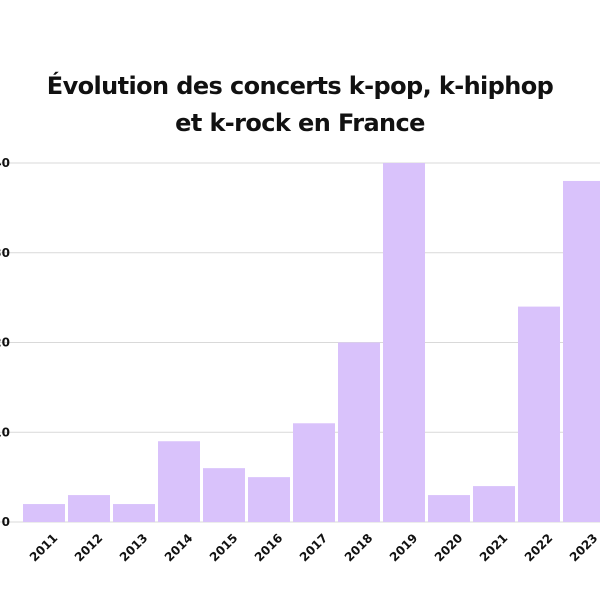  I want to click on chart-title-line-2: et k-rock en France, so click(300, 123).